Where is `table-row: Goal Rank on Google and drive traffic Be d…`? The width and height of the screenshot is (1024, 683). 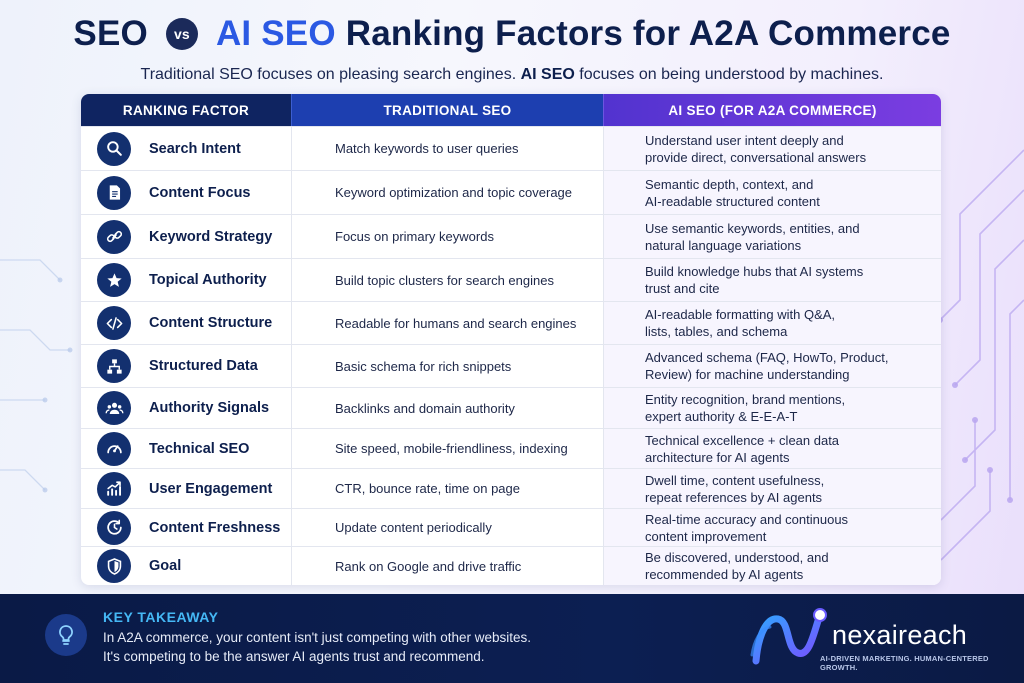
table-row: Goal Rank on Google and drive traffic Be d… is located at coordinates (511, 565).